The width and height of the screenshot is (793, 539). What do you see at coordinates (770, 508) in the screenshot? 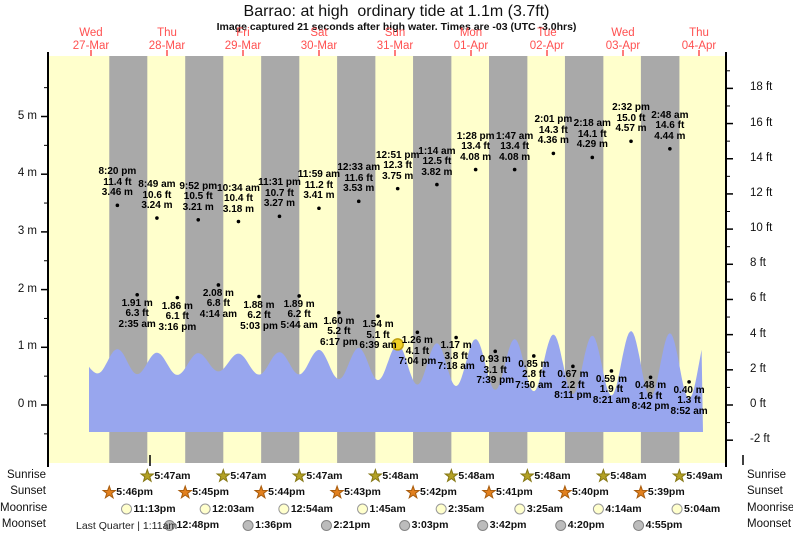
I see `moonrise-row-label-right: Moonrise` at bounding box center [770, 508].